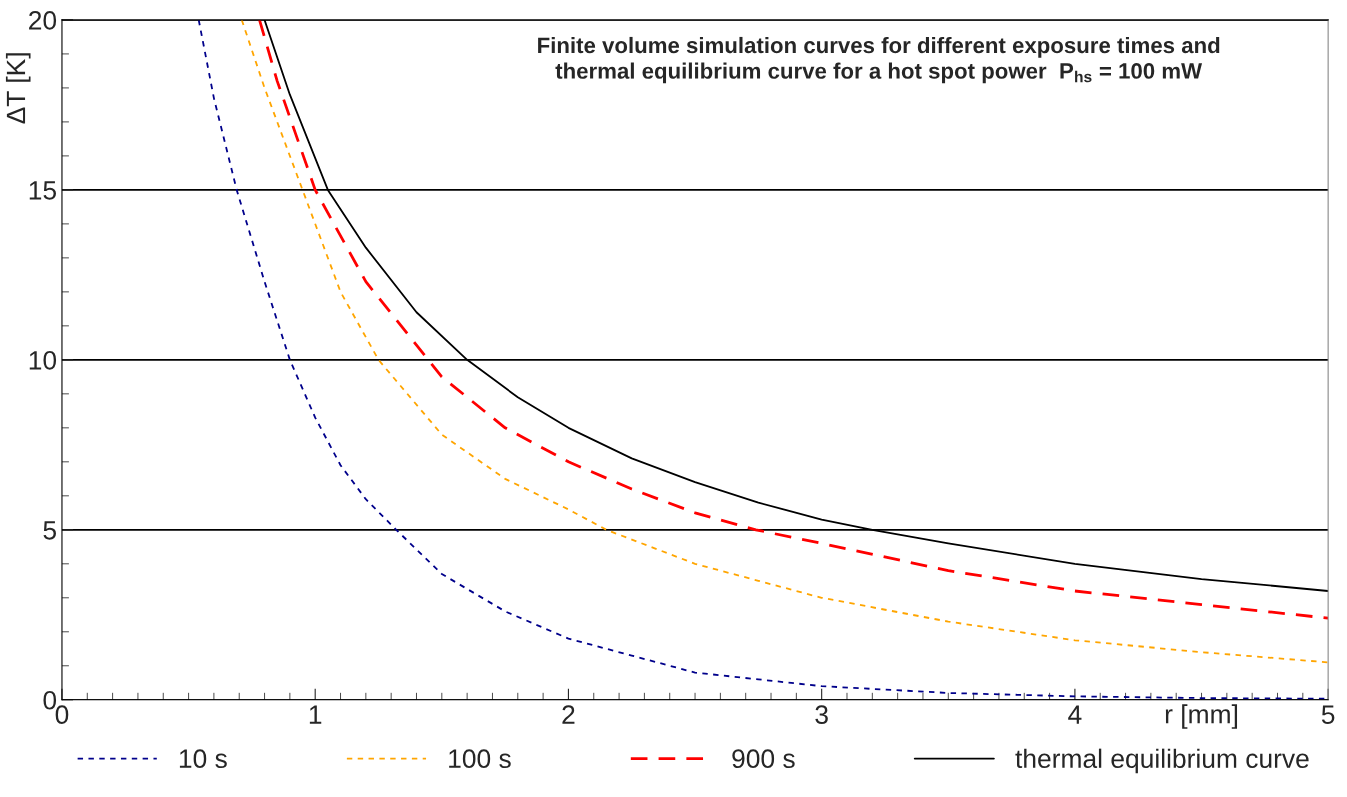 This screenshot has height=797, width=1347. I want to click on y-tick-label: 20, so click(43, 20).